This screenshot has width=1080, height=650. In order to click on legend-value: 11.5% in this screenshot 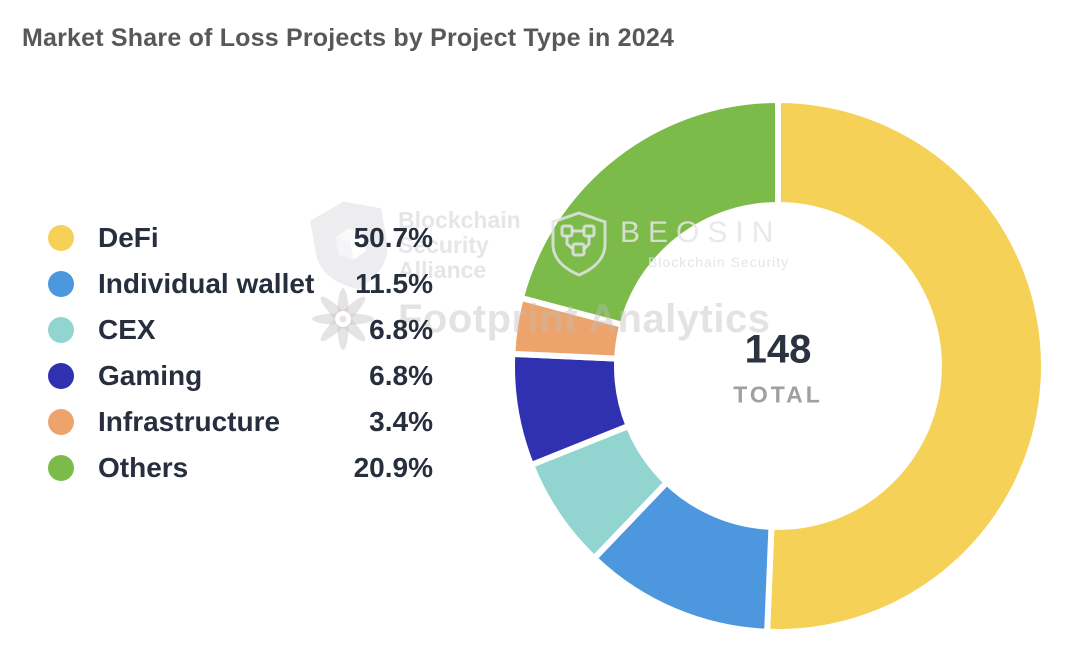, I will do `click(394, 283)`.